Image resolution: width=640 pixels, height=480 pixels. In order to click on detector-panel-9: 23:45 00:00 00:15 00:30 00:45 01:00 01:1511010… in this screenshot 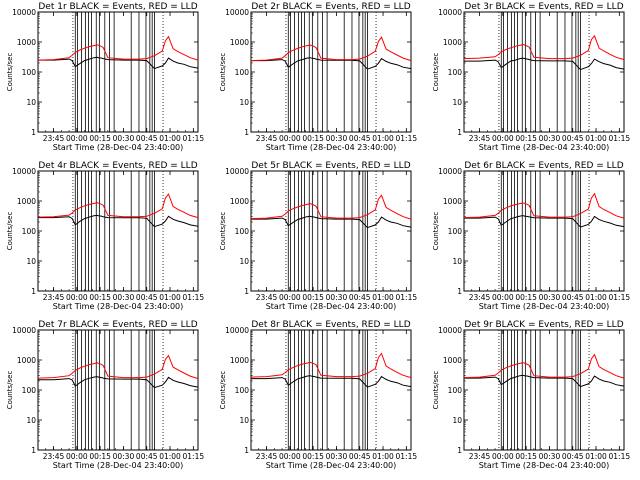, I will do `click(531, 395)`.